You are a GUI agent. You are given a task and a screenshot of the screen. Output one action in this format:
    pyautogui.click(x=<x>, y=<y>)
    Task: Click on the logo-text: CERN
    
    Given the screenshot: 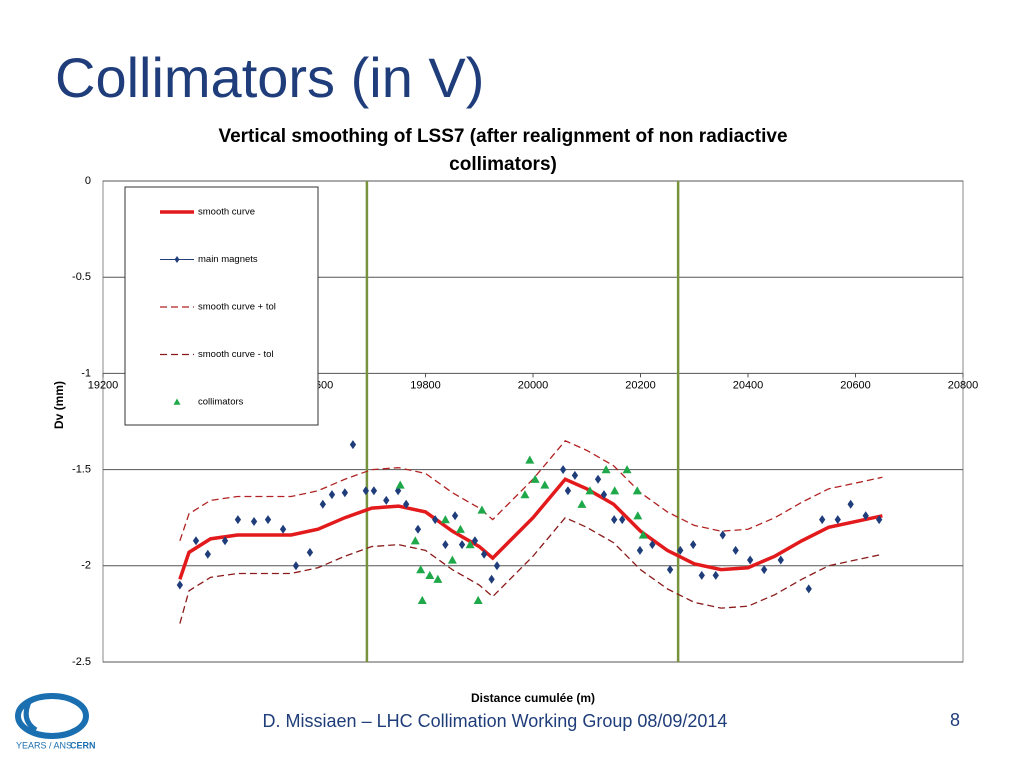 What is the action you would take?
    pyautogui.click(x=83, y=745)
    